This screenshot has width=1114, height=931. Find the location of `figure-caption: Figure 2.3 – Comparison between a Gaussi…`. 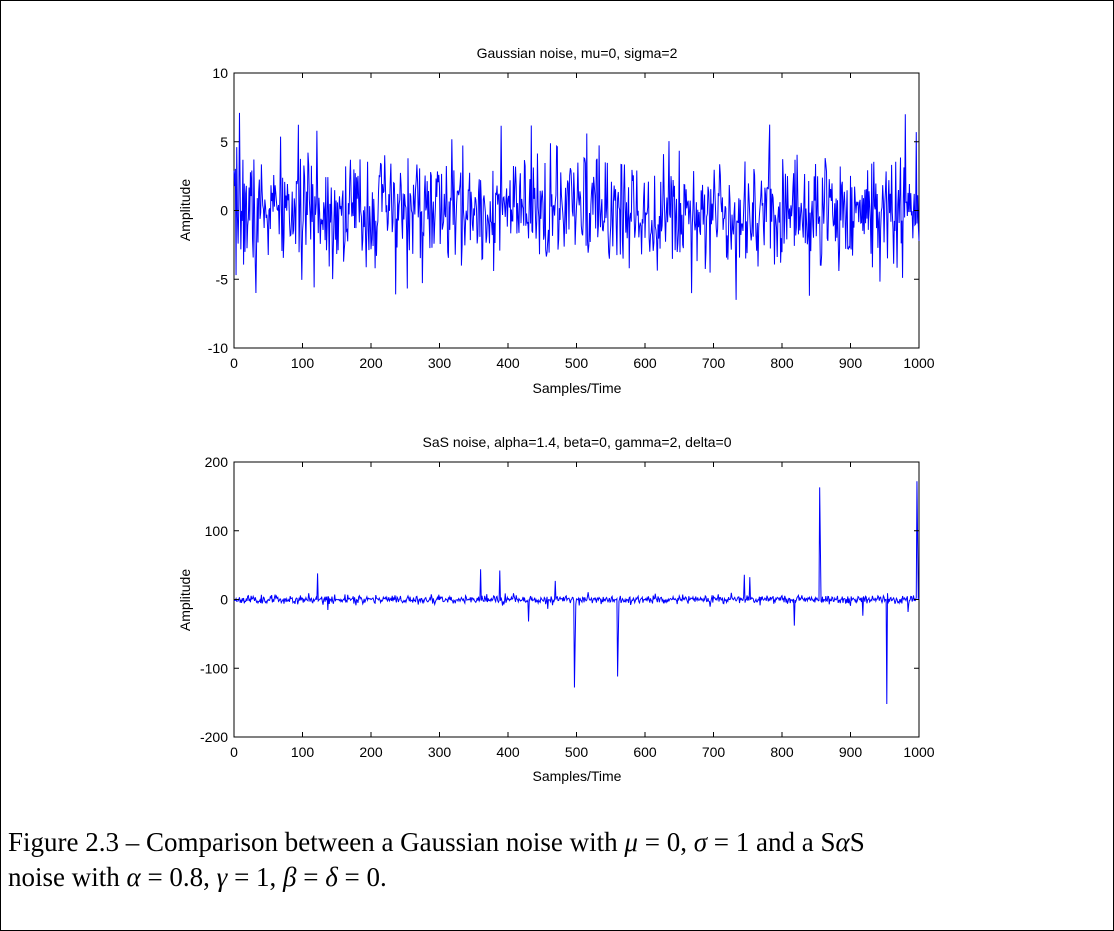

figure-caption: Figure 2.3 – Comparison between a Gaussi… is located at coordinates (558, 860).